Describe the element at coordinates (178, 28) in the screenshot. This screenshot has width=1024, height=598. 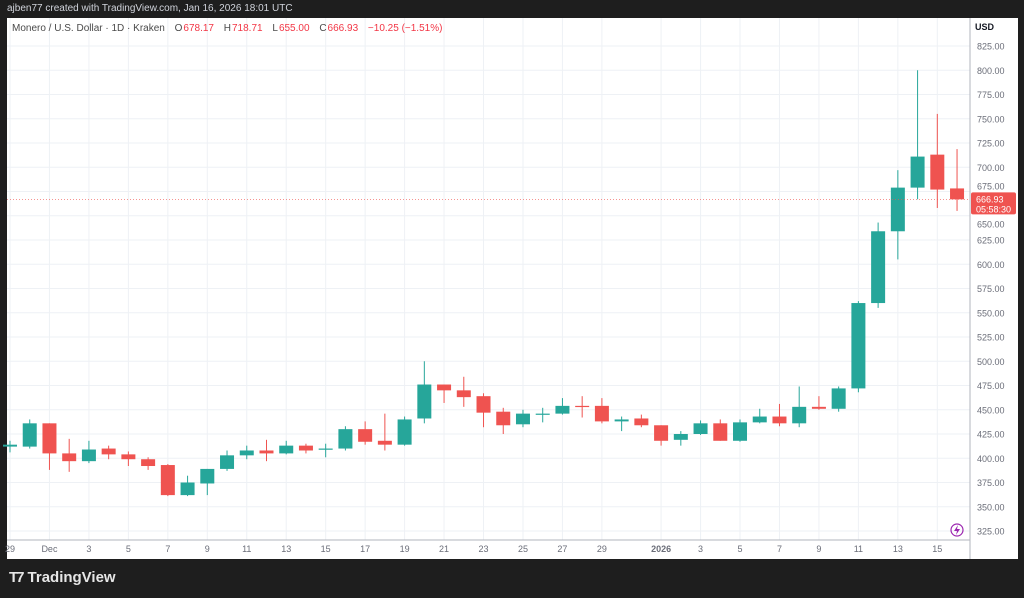
I see `open-label: O` at that location.